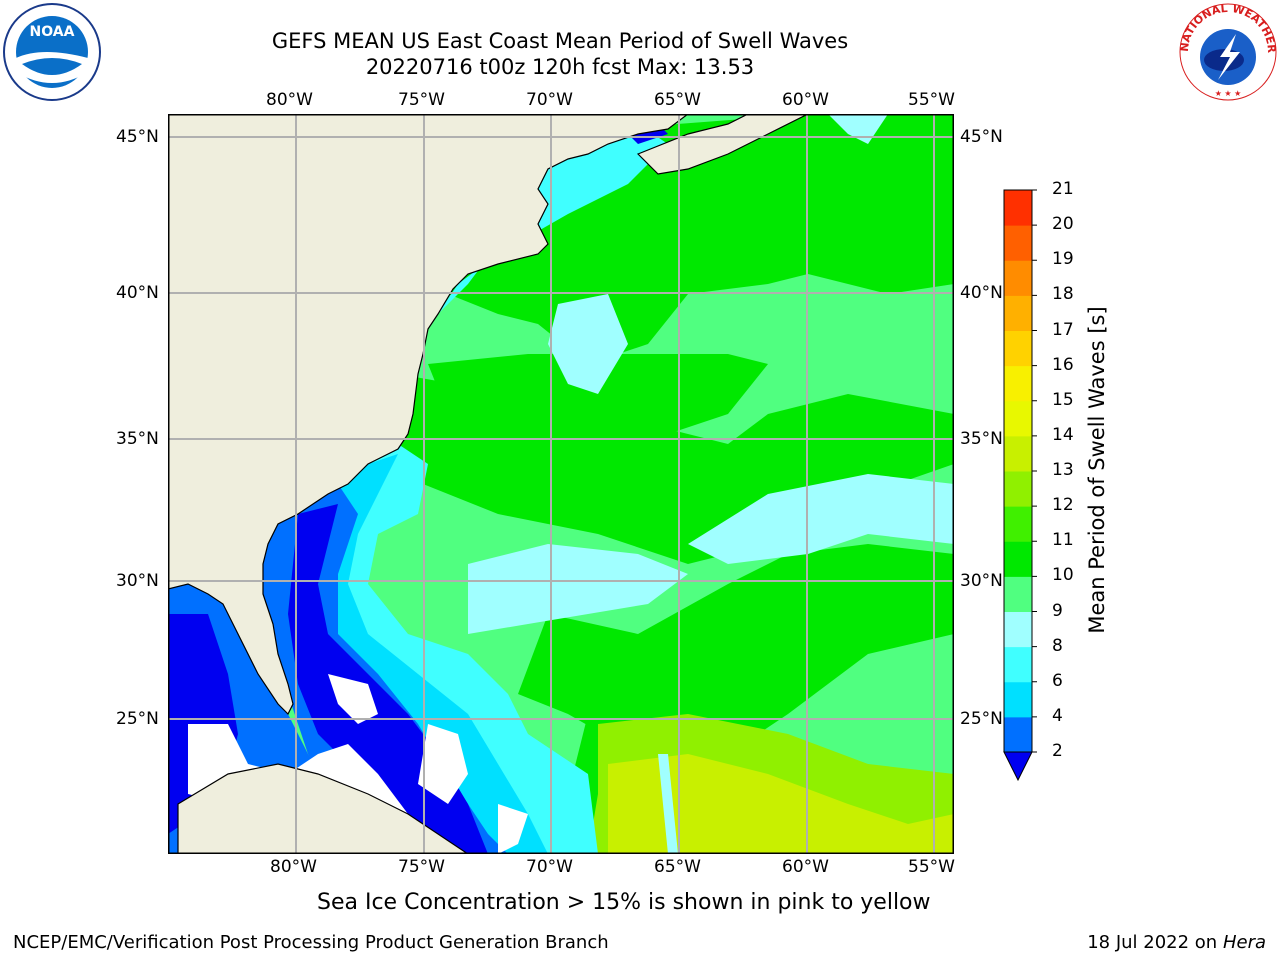 This screenshot has width=1280, height=960. I want to click on colorbar-tick-label: 2, so click(1057, 751).